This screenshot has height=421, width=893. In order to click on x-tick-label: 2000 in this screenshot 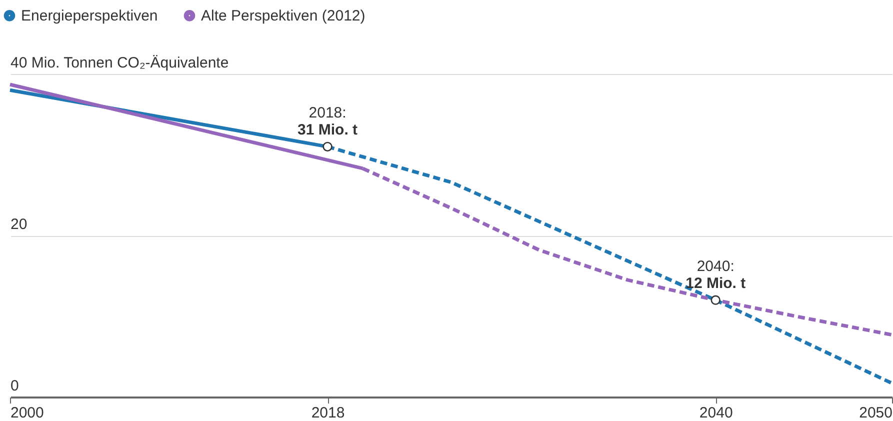, I will do `click(27, 412)`.